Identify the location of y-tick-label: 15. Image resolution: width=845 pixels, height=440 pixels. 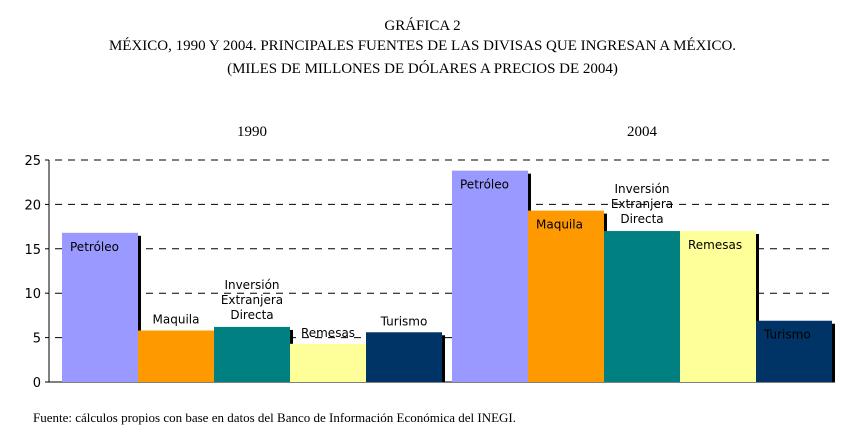
(32, 250).